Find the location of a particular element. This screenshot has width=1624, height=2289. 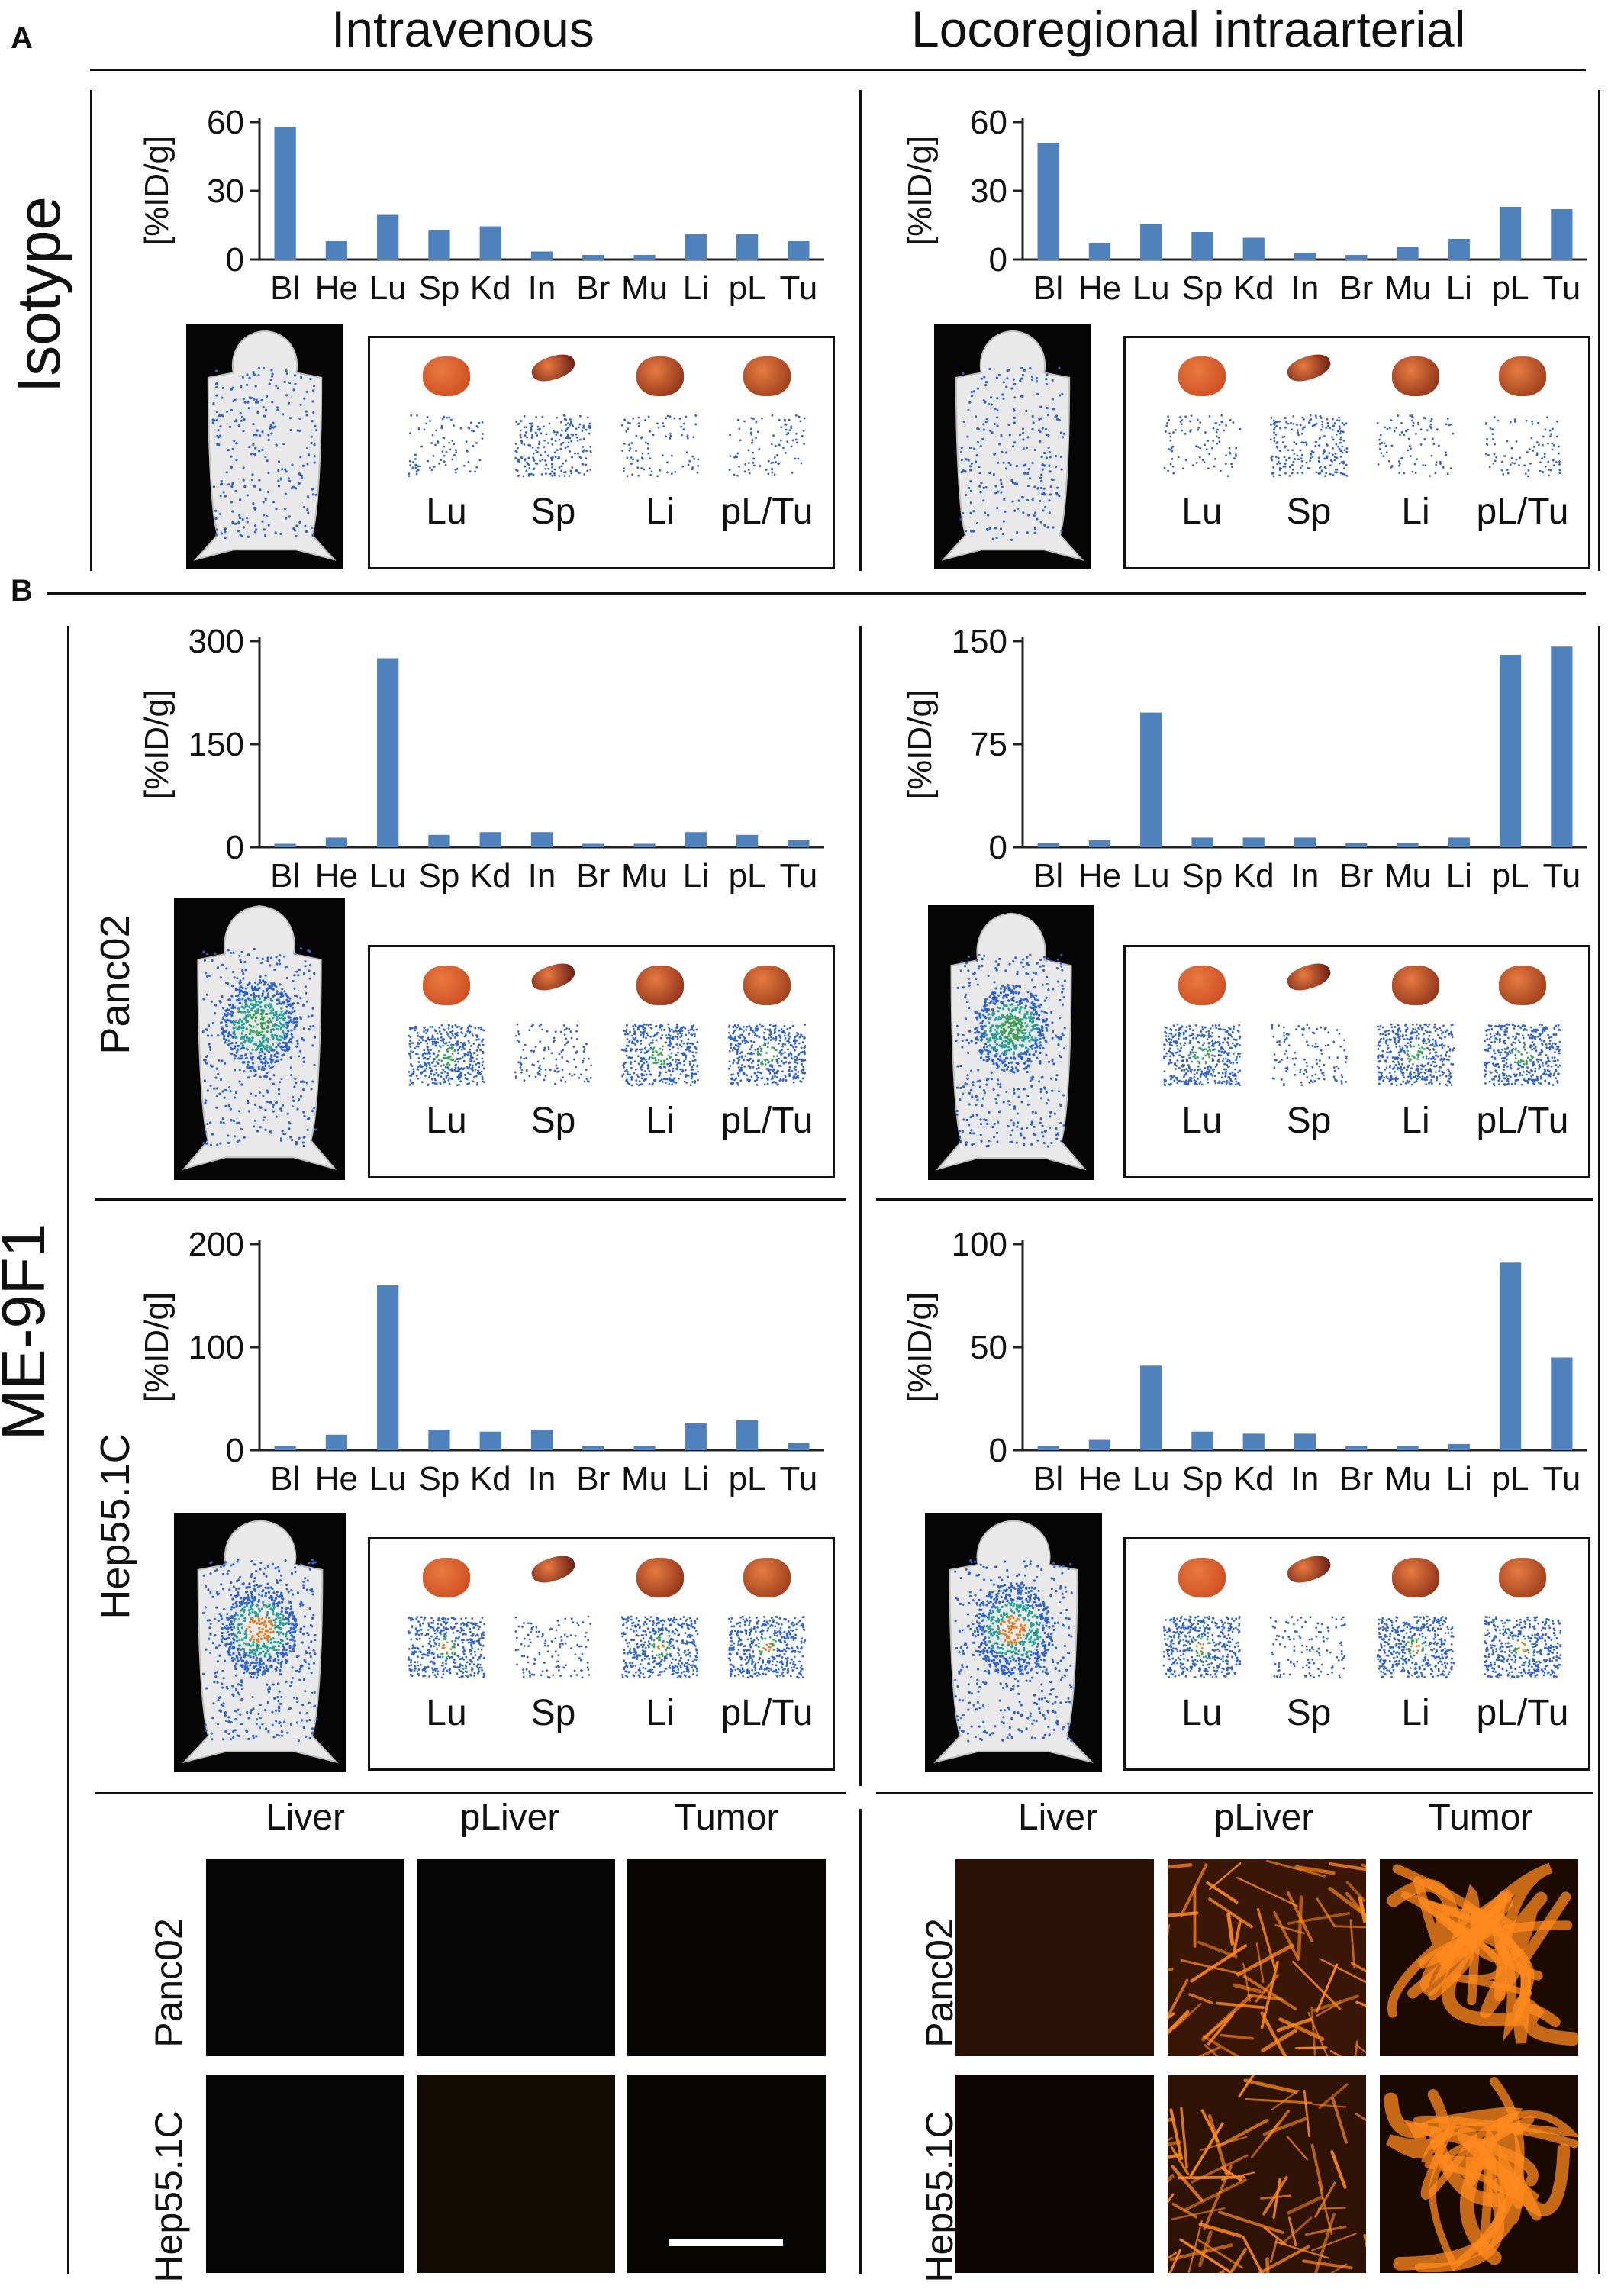

bar-pL is located at coordinates (1510, 751).